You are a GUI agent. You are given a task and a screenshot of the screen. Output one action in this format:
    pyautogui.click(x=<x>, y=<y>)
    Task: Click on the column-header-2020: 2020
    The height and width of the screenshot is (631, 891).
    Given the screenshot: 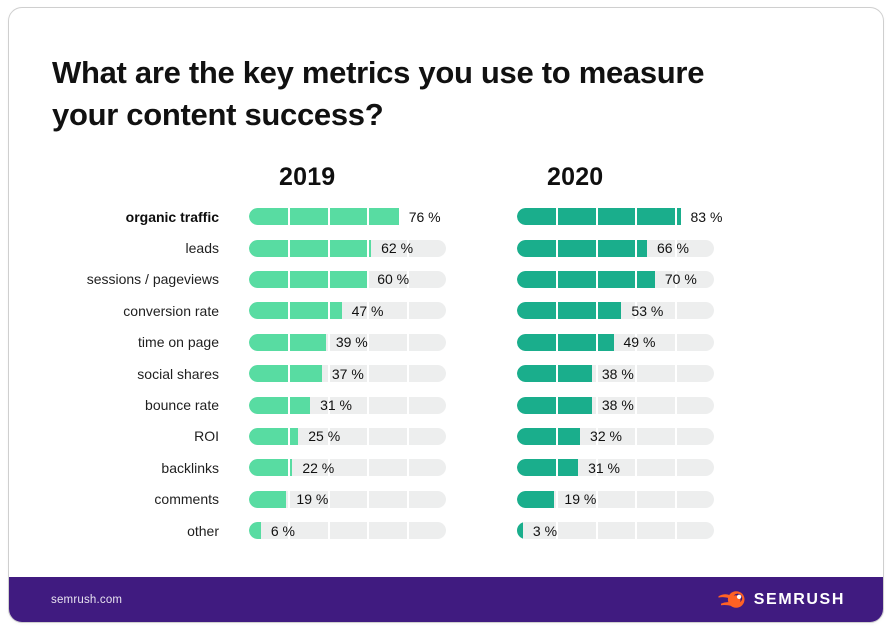 What is the action you would take?
    pyautogui.click(x=575, y=177)
    